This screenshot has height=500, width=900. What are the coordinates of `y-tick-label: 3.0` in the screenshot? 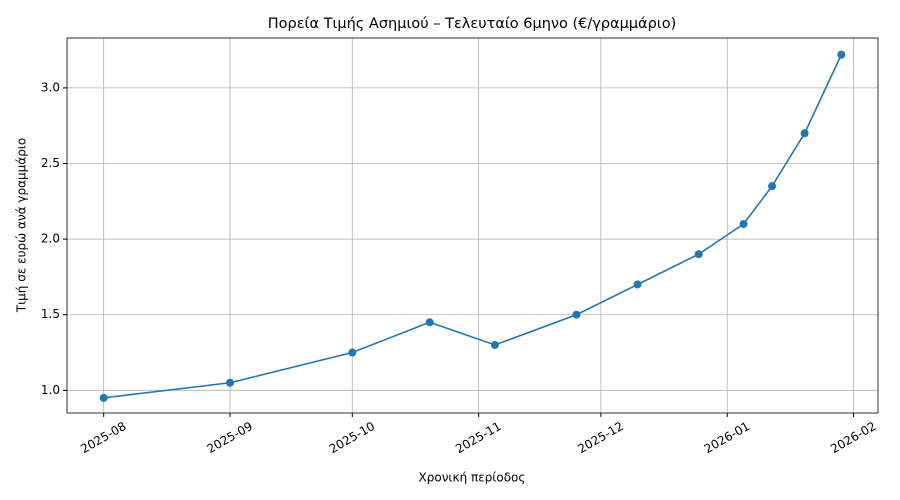 It's located at (50, 87).